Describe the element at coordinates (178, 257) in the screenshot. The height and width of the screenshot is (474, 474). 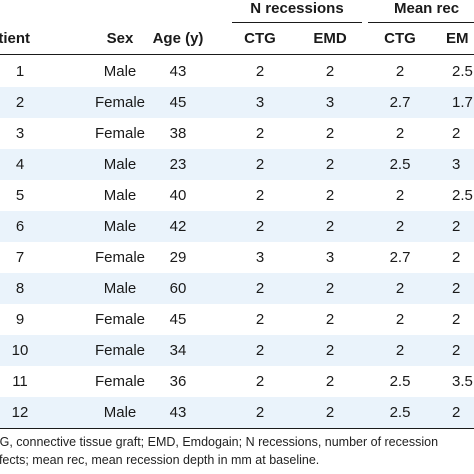
I see `cell-age: 29` at that location.